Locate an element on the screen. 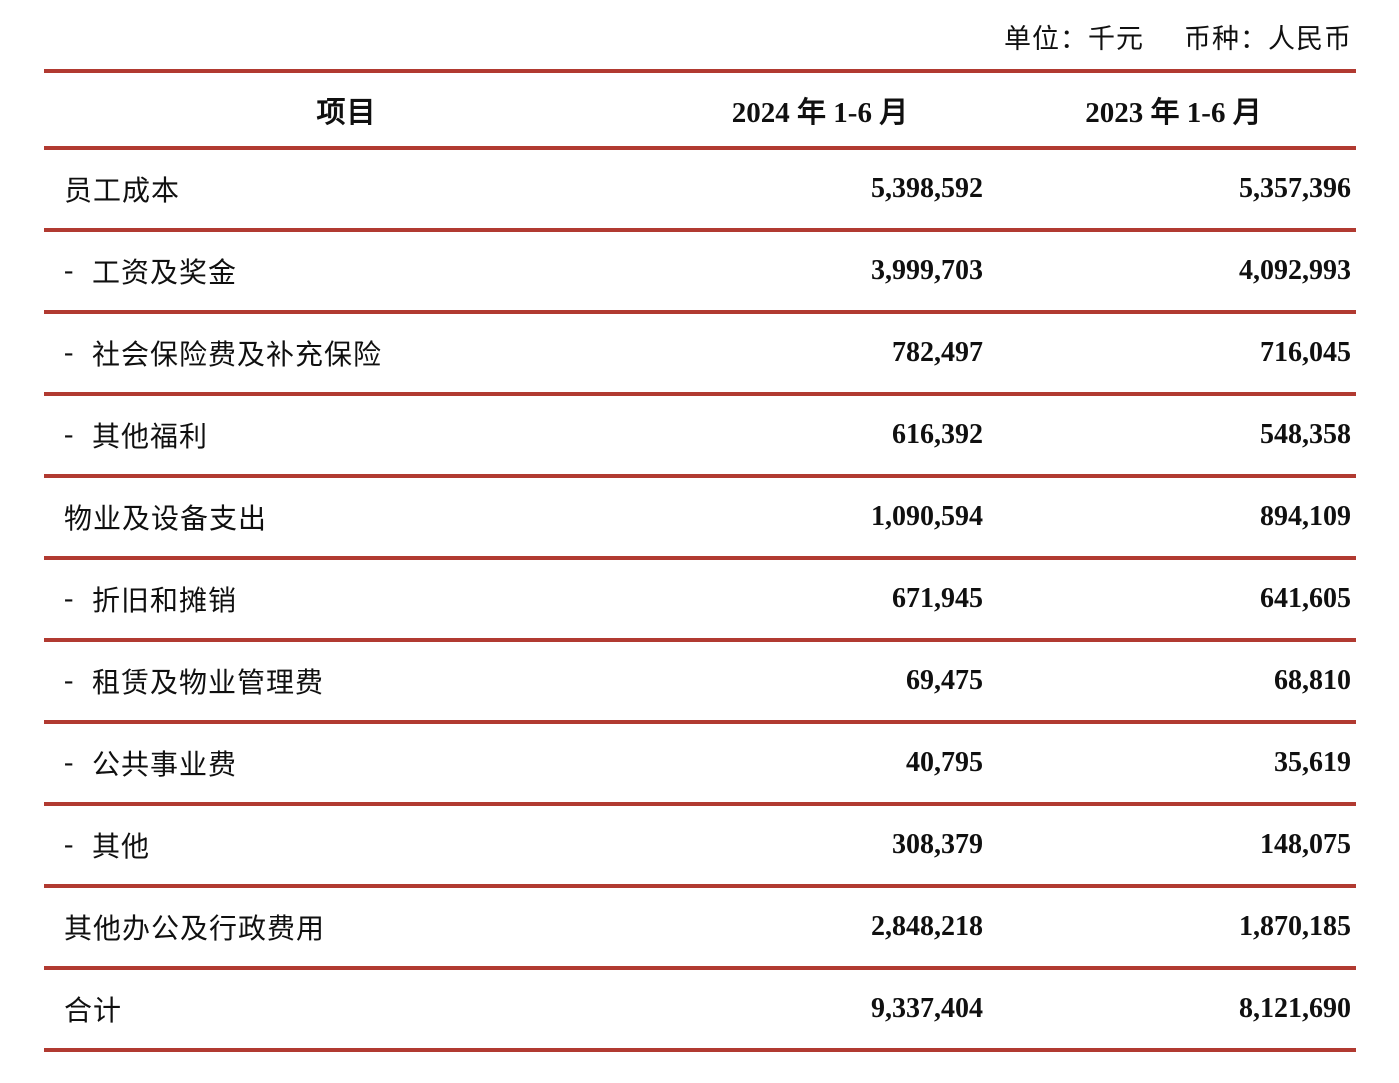  table-row: - 社会保险费及补充保险 782,497 716,045 is located at coordinates (700, 355).